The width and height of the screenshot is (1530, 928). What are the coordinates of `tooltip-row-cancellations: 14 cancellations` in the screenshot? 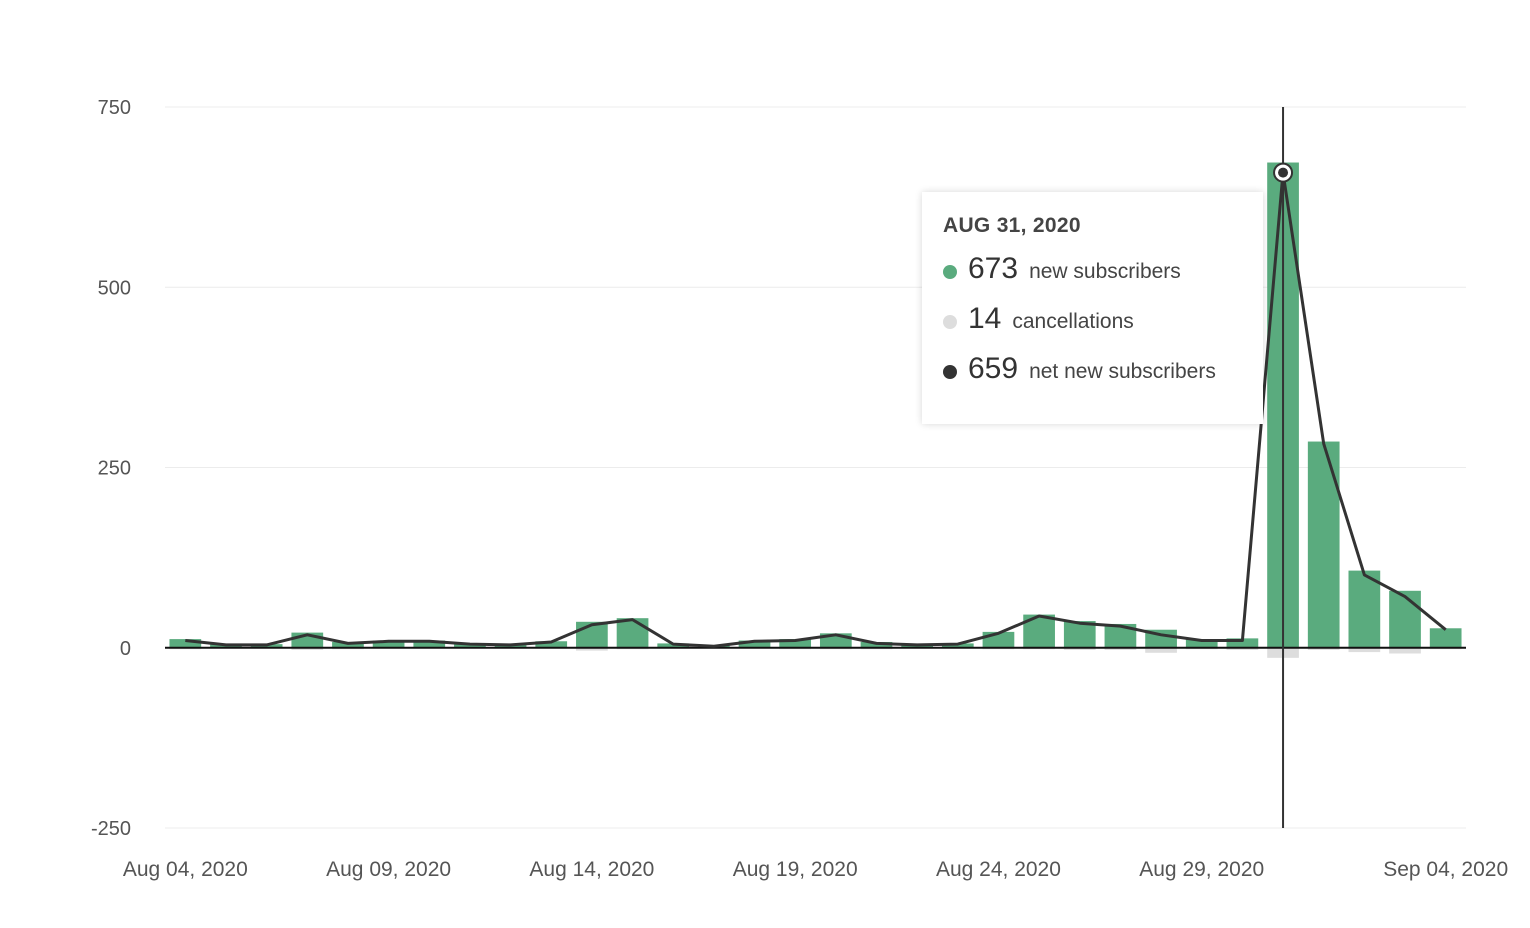 It's located at (1103, 327).